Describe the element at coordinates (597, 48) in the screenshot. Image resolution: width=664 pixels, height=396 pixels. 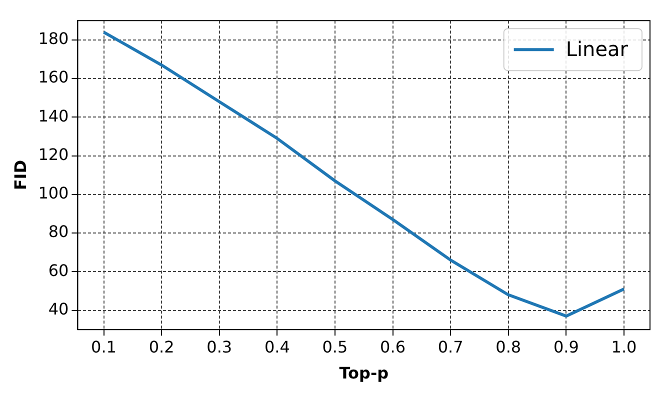
I see `legend-label: Linear` at that location.